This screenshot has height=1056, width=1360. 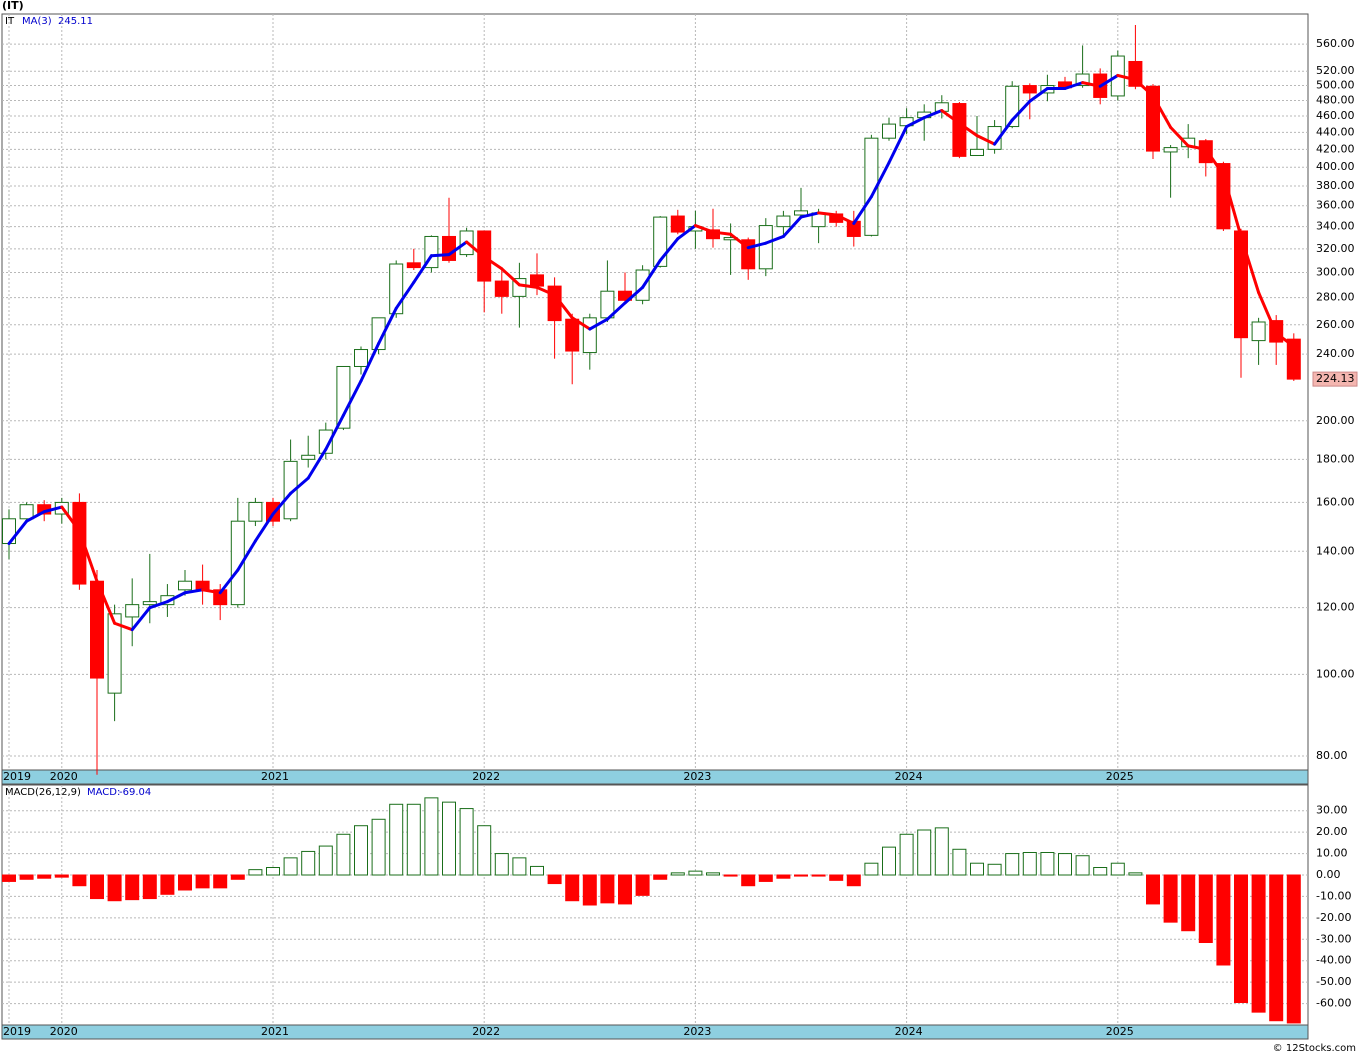 I want to click on y-tick-label: 200.00, so click(x=1335, y=420).